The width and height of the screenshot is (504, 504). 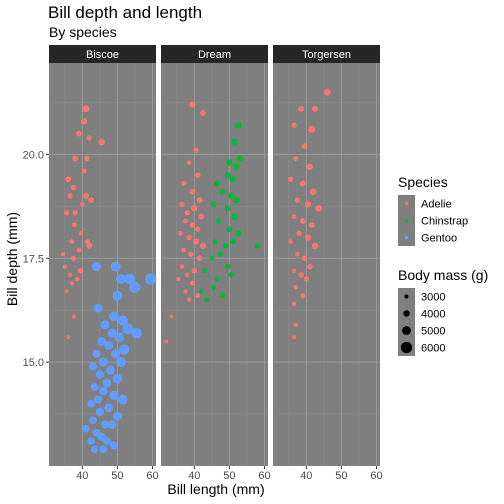 I want to click on legend-label: 6000, so click(x=433, y=349).